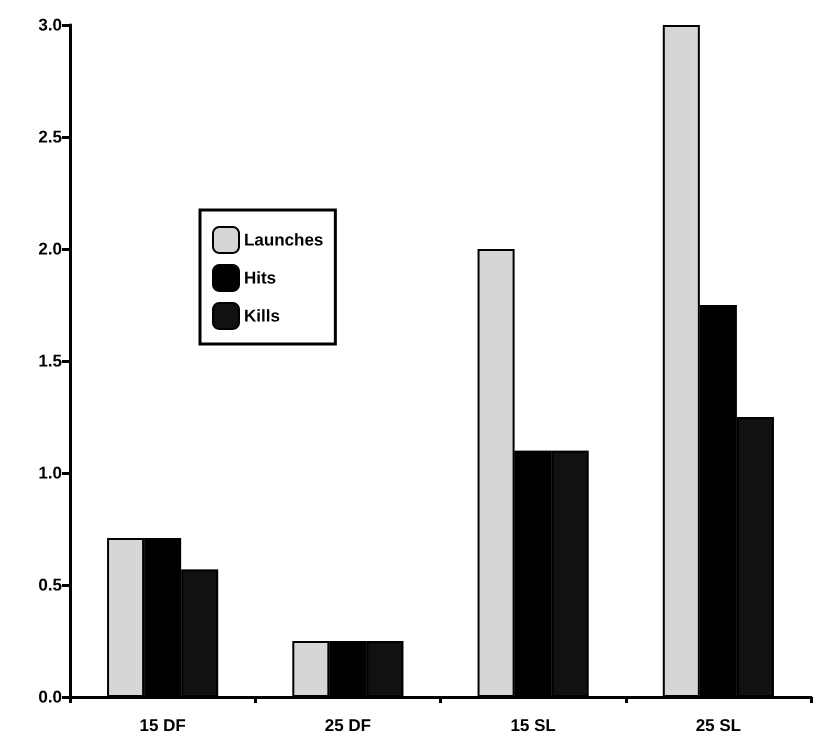  I want to click on y-tick-label: 3.0, so click(50, 25).